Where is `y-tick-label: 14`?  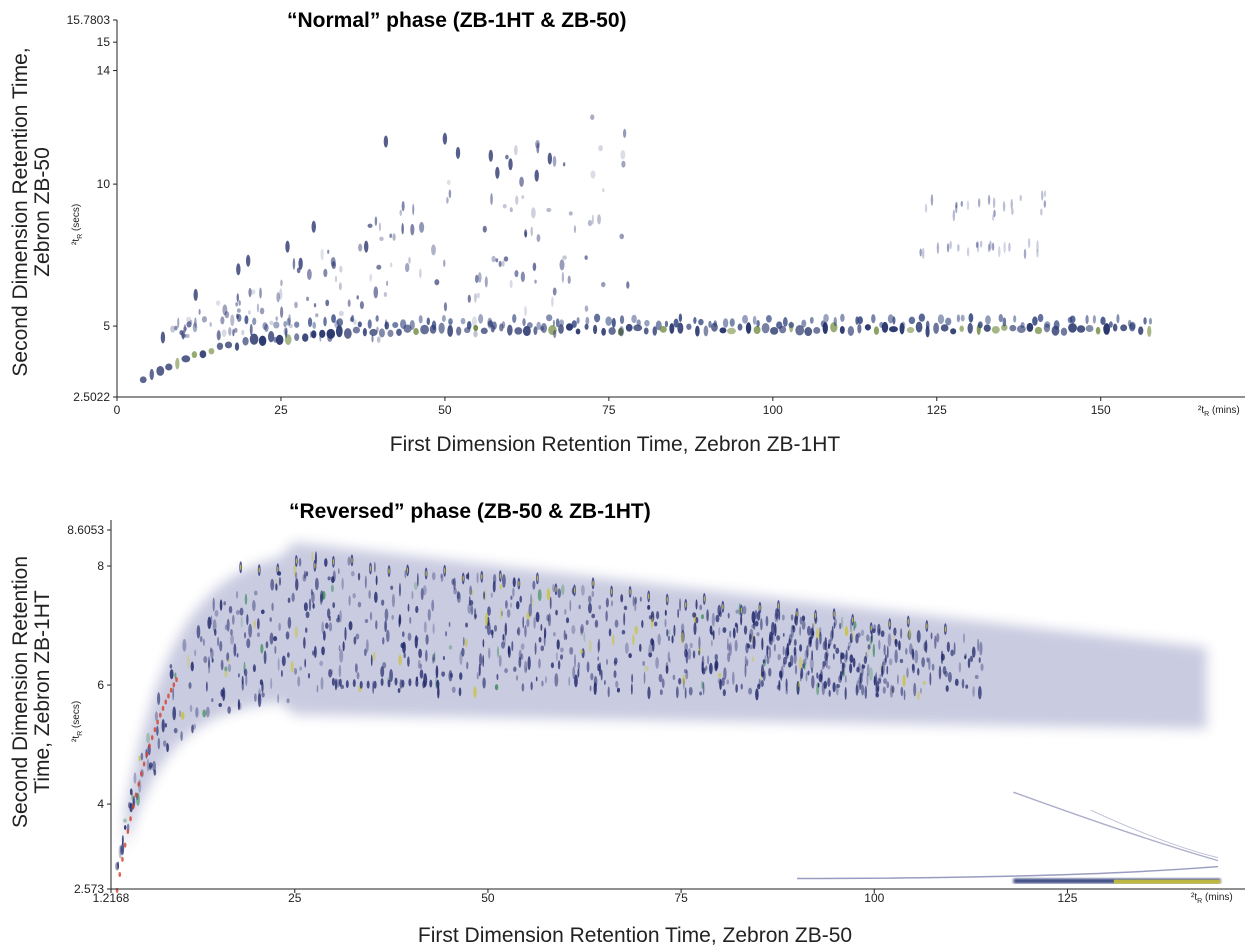 y-tick-label: 14 is located at coordinates (104, 71).